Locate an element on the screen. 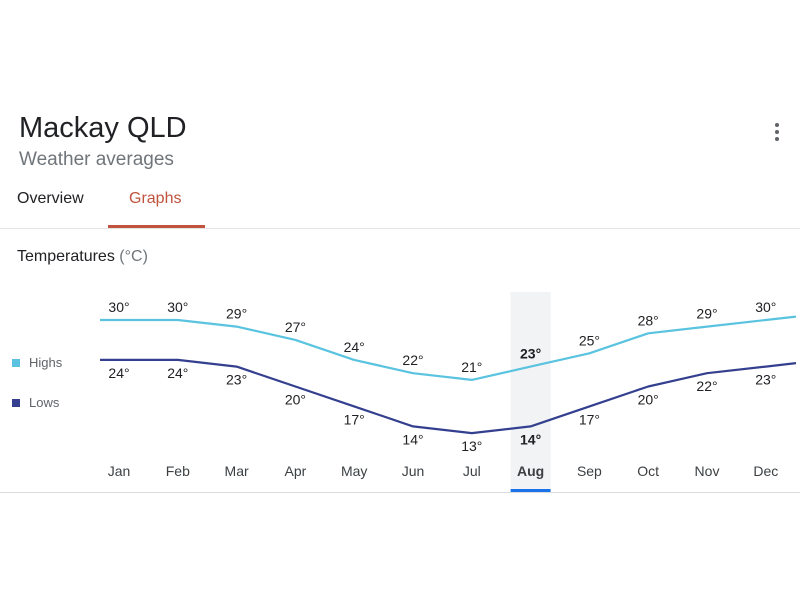 This screenshot has width=800, height=600. selected-month-band is located at coordinates (530, 392).